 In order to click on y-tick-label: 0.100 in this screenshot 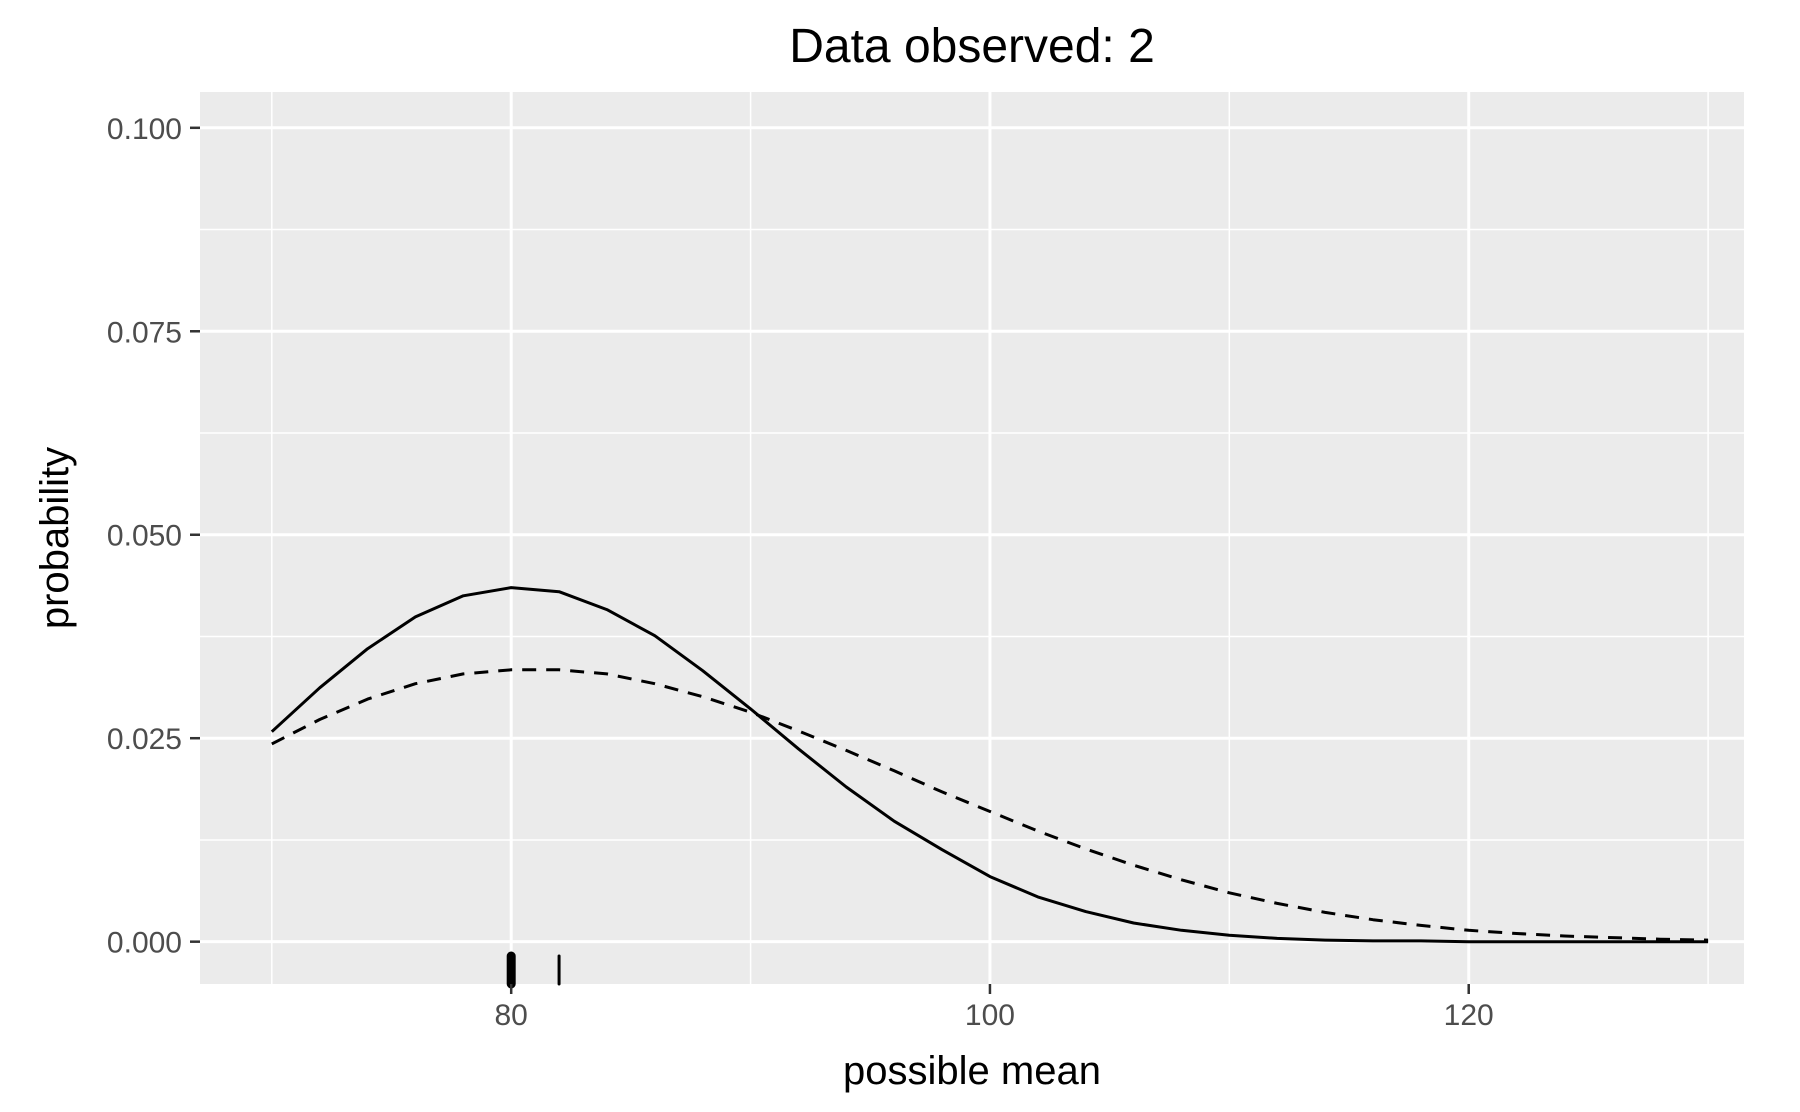, I will do `click(144, 129)`.